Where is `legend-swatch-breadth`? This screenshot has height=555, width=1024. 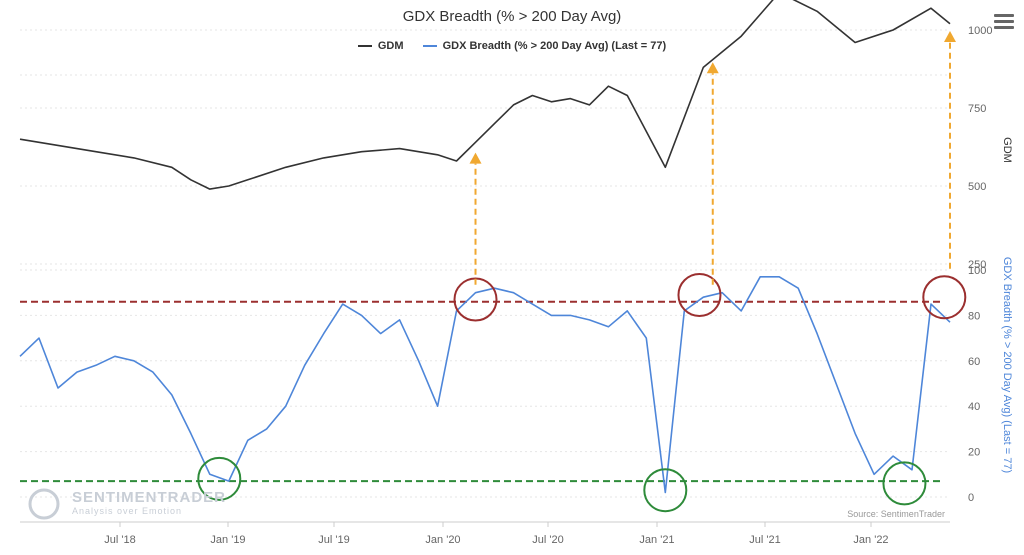 legend-swatch-breadth is located at coordinates (429, 46).